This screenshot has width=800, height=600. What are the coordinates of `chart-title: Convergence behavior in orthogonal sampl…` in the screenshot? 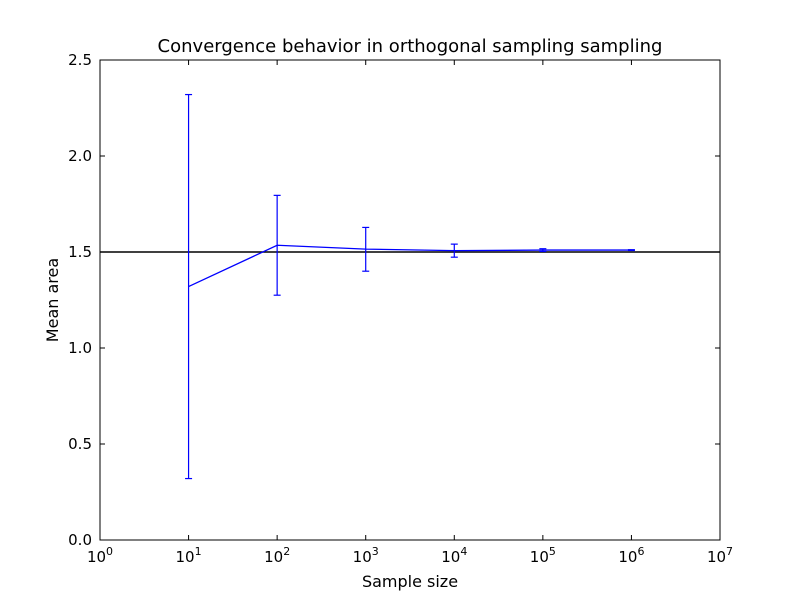 It's located at (410, 46).